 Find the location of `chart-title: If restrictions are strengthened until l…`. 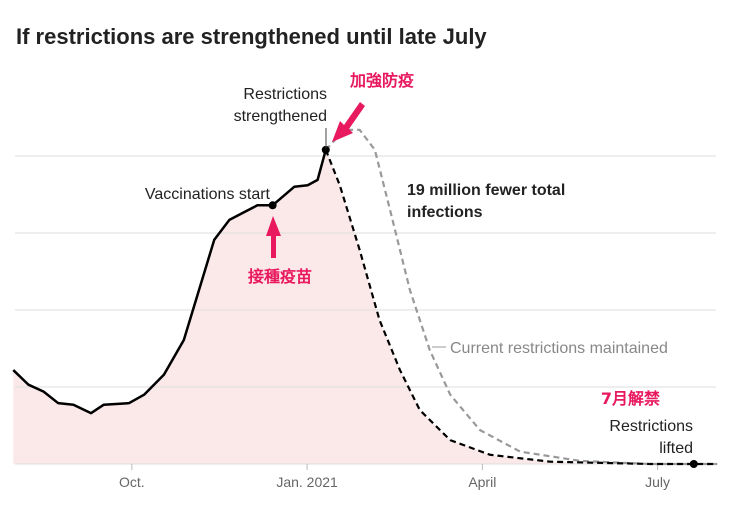

chart-title: If restrictions are strengthened until l… is located at coordinates (251, 36).